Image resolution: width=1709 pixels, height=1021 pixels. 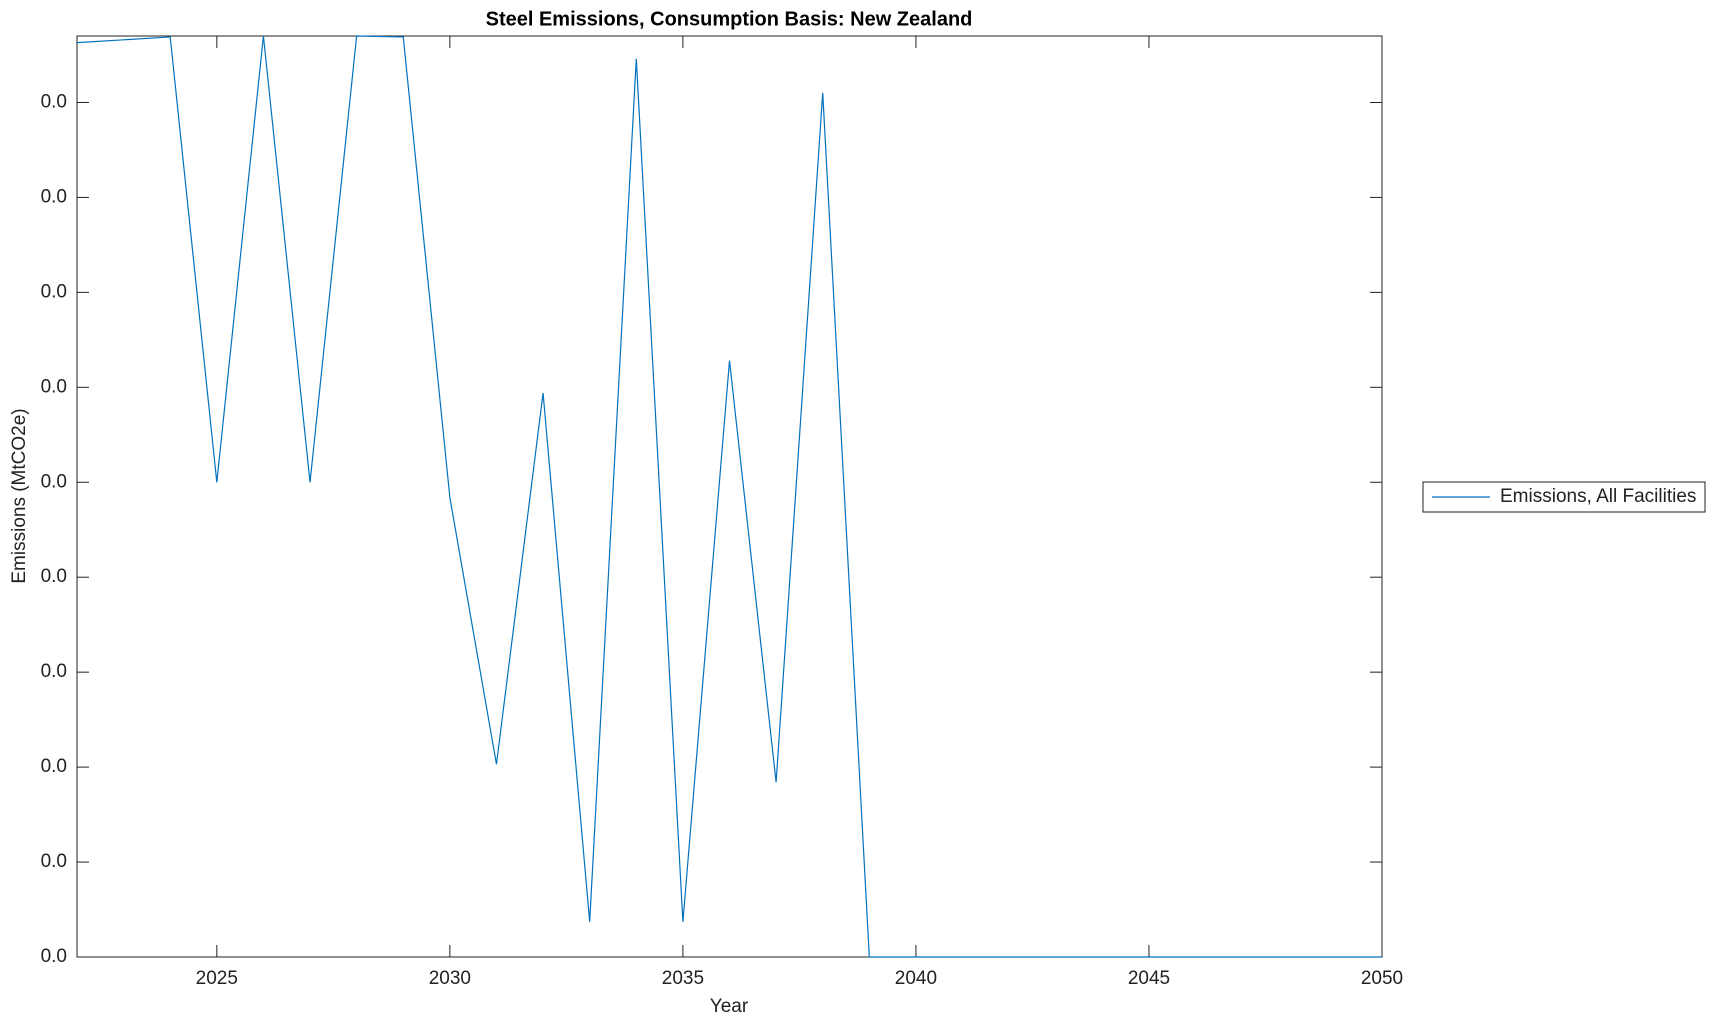 What do you see at coordinates (683, 978) in the screenshot?
I see `x-tick-label: 2035` at bounding box center [683, 978].